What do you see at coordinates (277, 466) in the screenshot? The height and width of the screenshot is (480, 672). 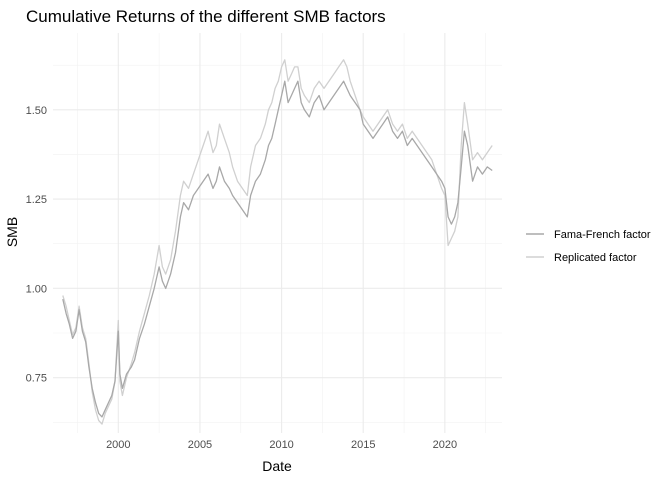 I see `x-axis-title: Date` at bounding box center [277, 466].